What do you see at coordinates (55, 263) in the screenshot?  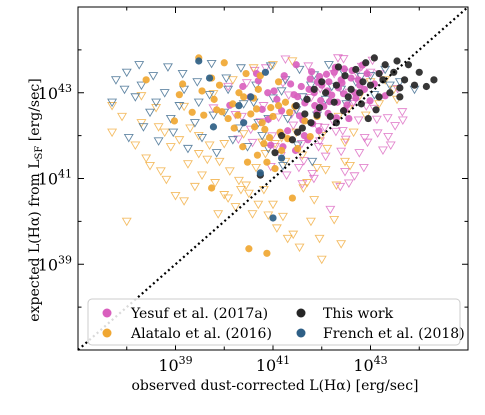 I see `y-tick-label: 1039` at bounding box center [55, 263].